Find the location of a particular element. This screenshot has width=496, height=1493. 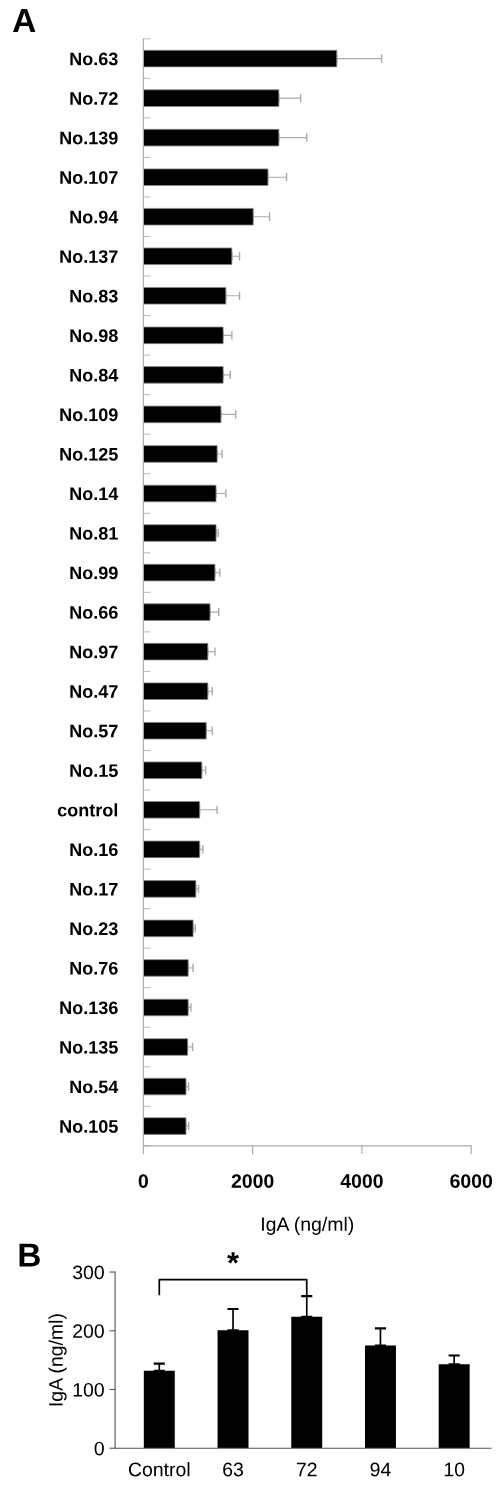

y-tick-label: control is located at coordinates (87, 810).